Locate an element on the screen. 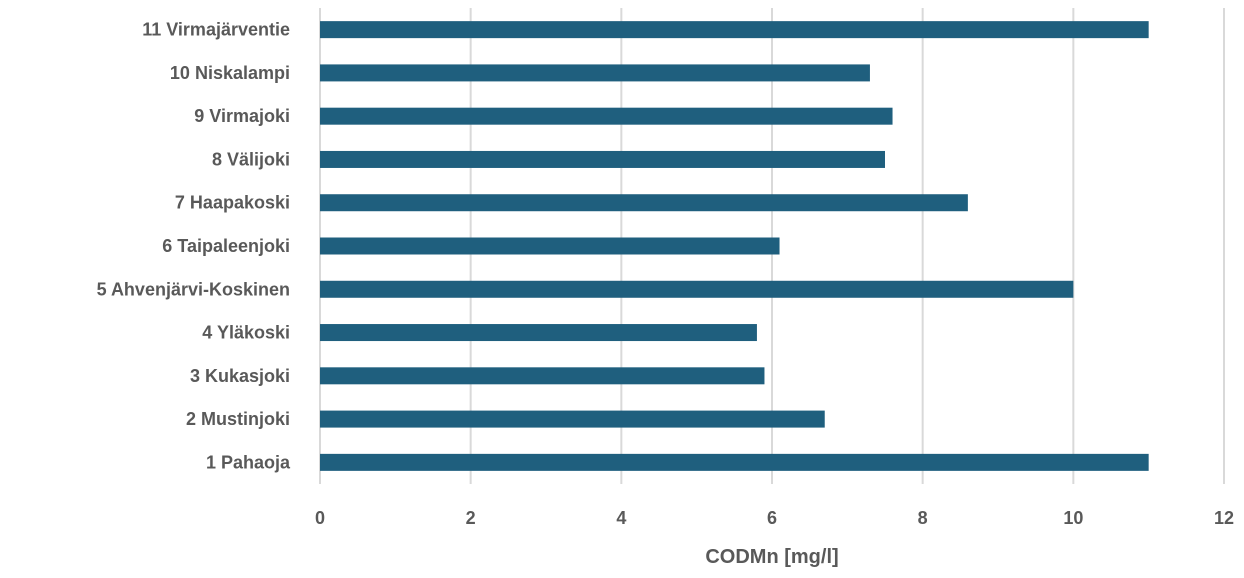 The image size is (1244, 578). category-label: 8 Välijoki is located at coordinates (251, 159).